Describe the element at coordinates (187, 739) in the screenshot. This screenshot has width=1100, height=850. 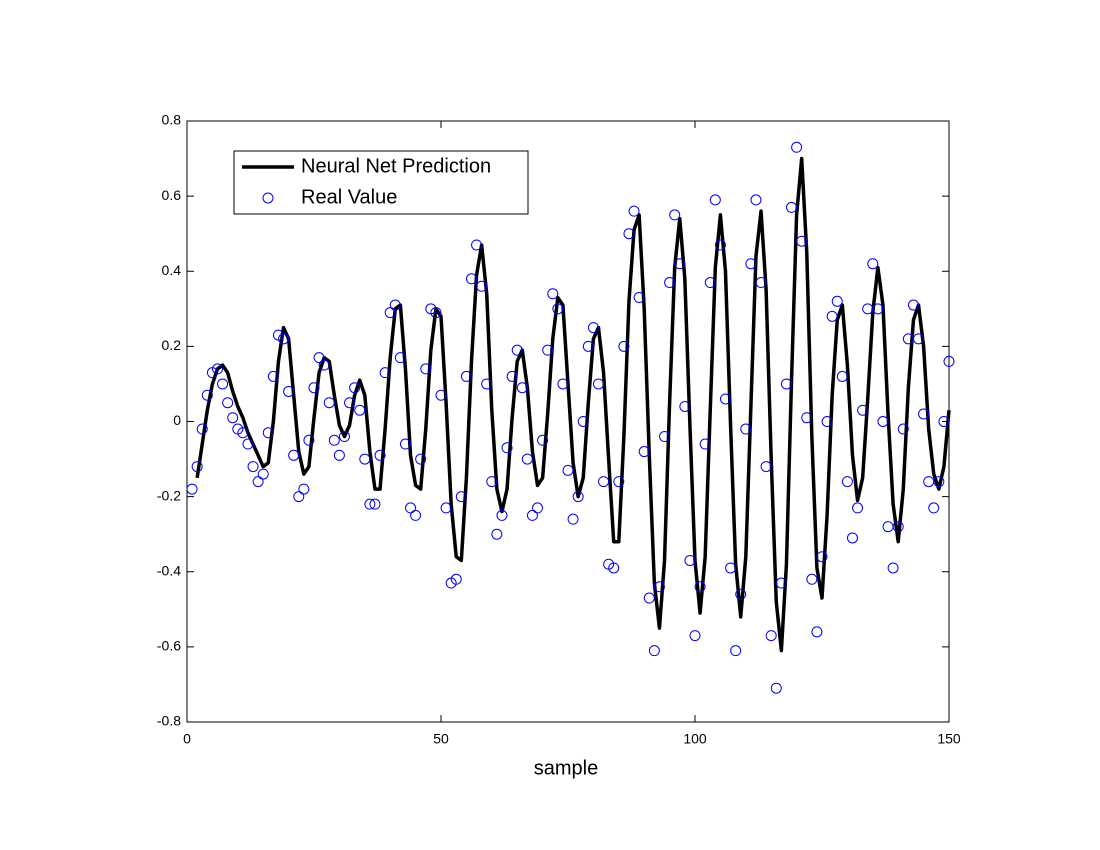
I see `x-tick-label: 0` at that location.